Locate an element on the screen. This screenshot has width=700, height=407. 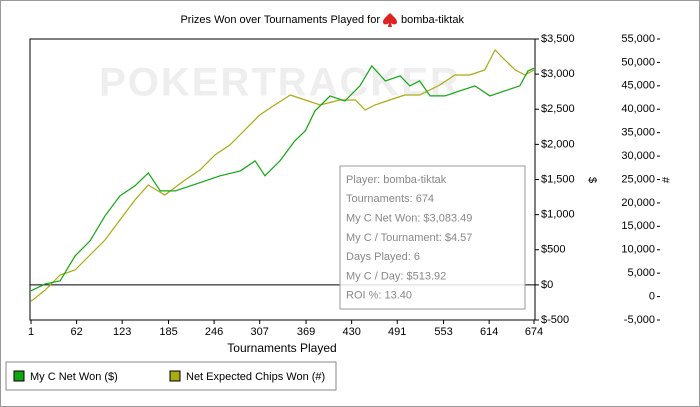
x-tick-label: 1 is located at coordinates (31, 332).